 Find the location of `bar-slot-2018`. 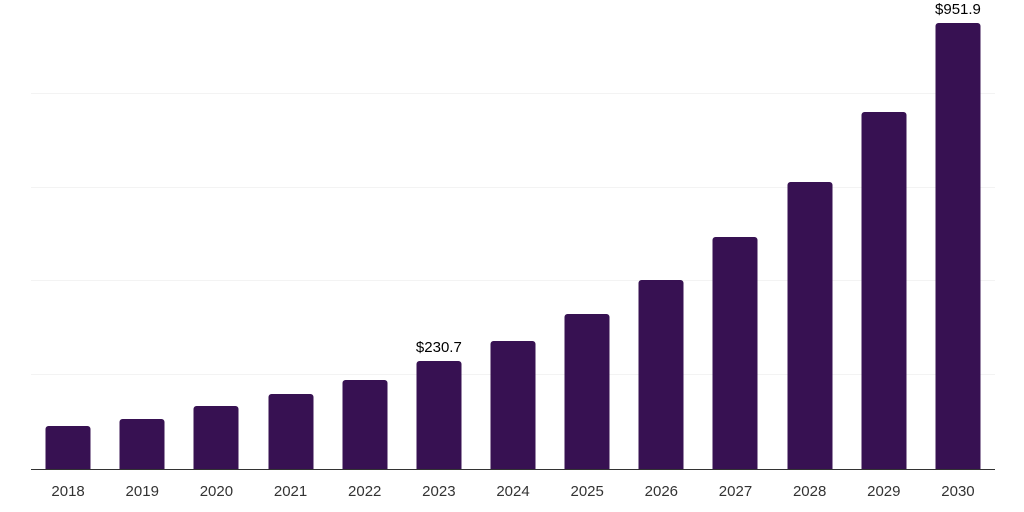

bar-slot-2018 is located at coordinates (68, 234).